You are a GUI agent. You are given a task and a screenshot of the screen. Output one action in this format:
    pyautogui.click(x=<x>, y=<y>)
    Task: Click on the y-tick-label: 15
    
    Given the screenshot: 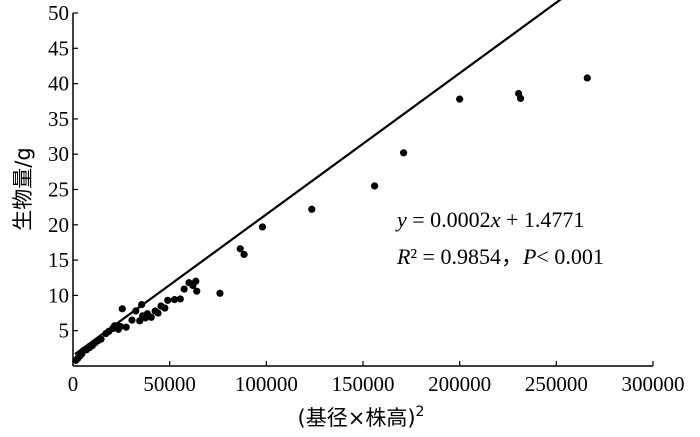 What is the action you would take?
    pyautogui.click(x=58, y=260)
    